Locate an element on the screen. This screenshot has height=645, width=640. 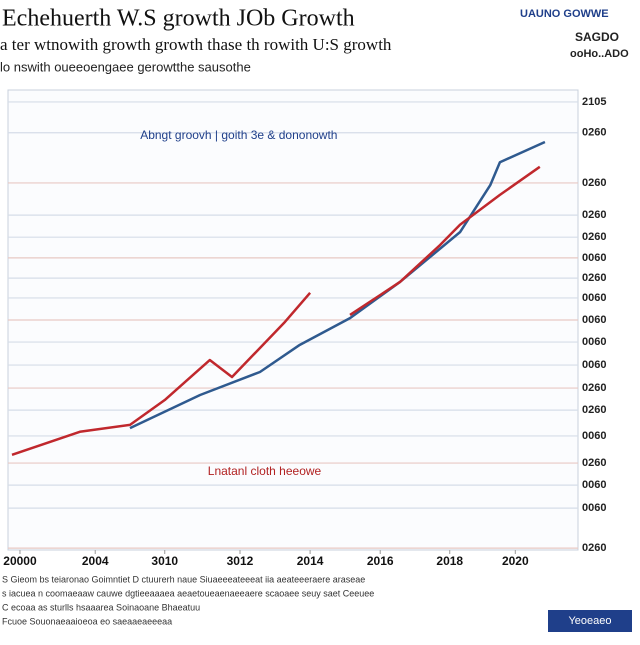
x-tick-label: 2018 is located at coordinates (449, 561).